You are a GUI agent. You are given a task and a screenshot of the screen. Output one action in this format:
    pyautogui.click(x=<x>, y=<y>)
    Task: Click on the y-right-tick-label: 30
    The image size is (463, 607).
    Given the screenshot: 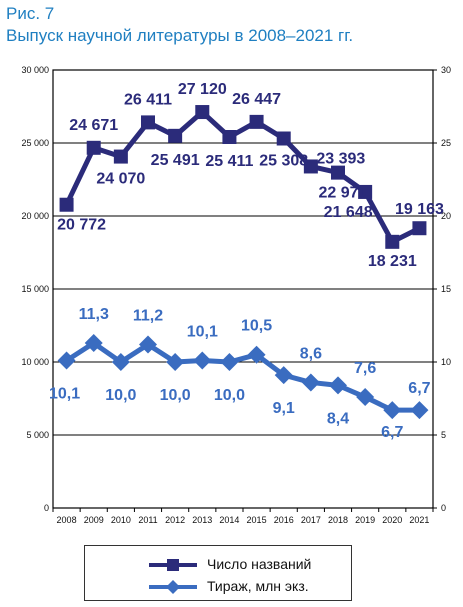 What is the action you would take?
    pyautogui.click(x=446, y=70)
    